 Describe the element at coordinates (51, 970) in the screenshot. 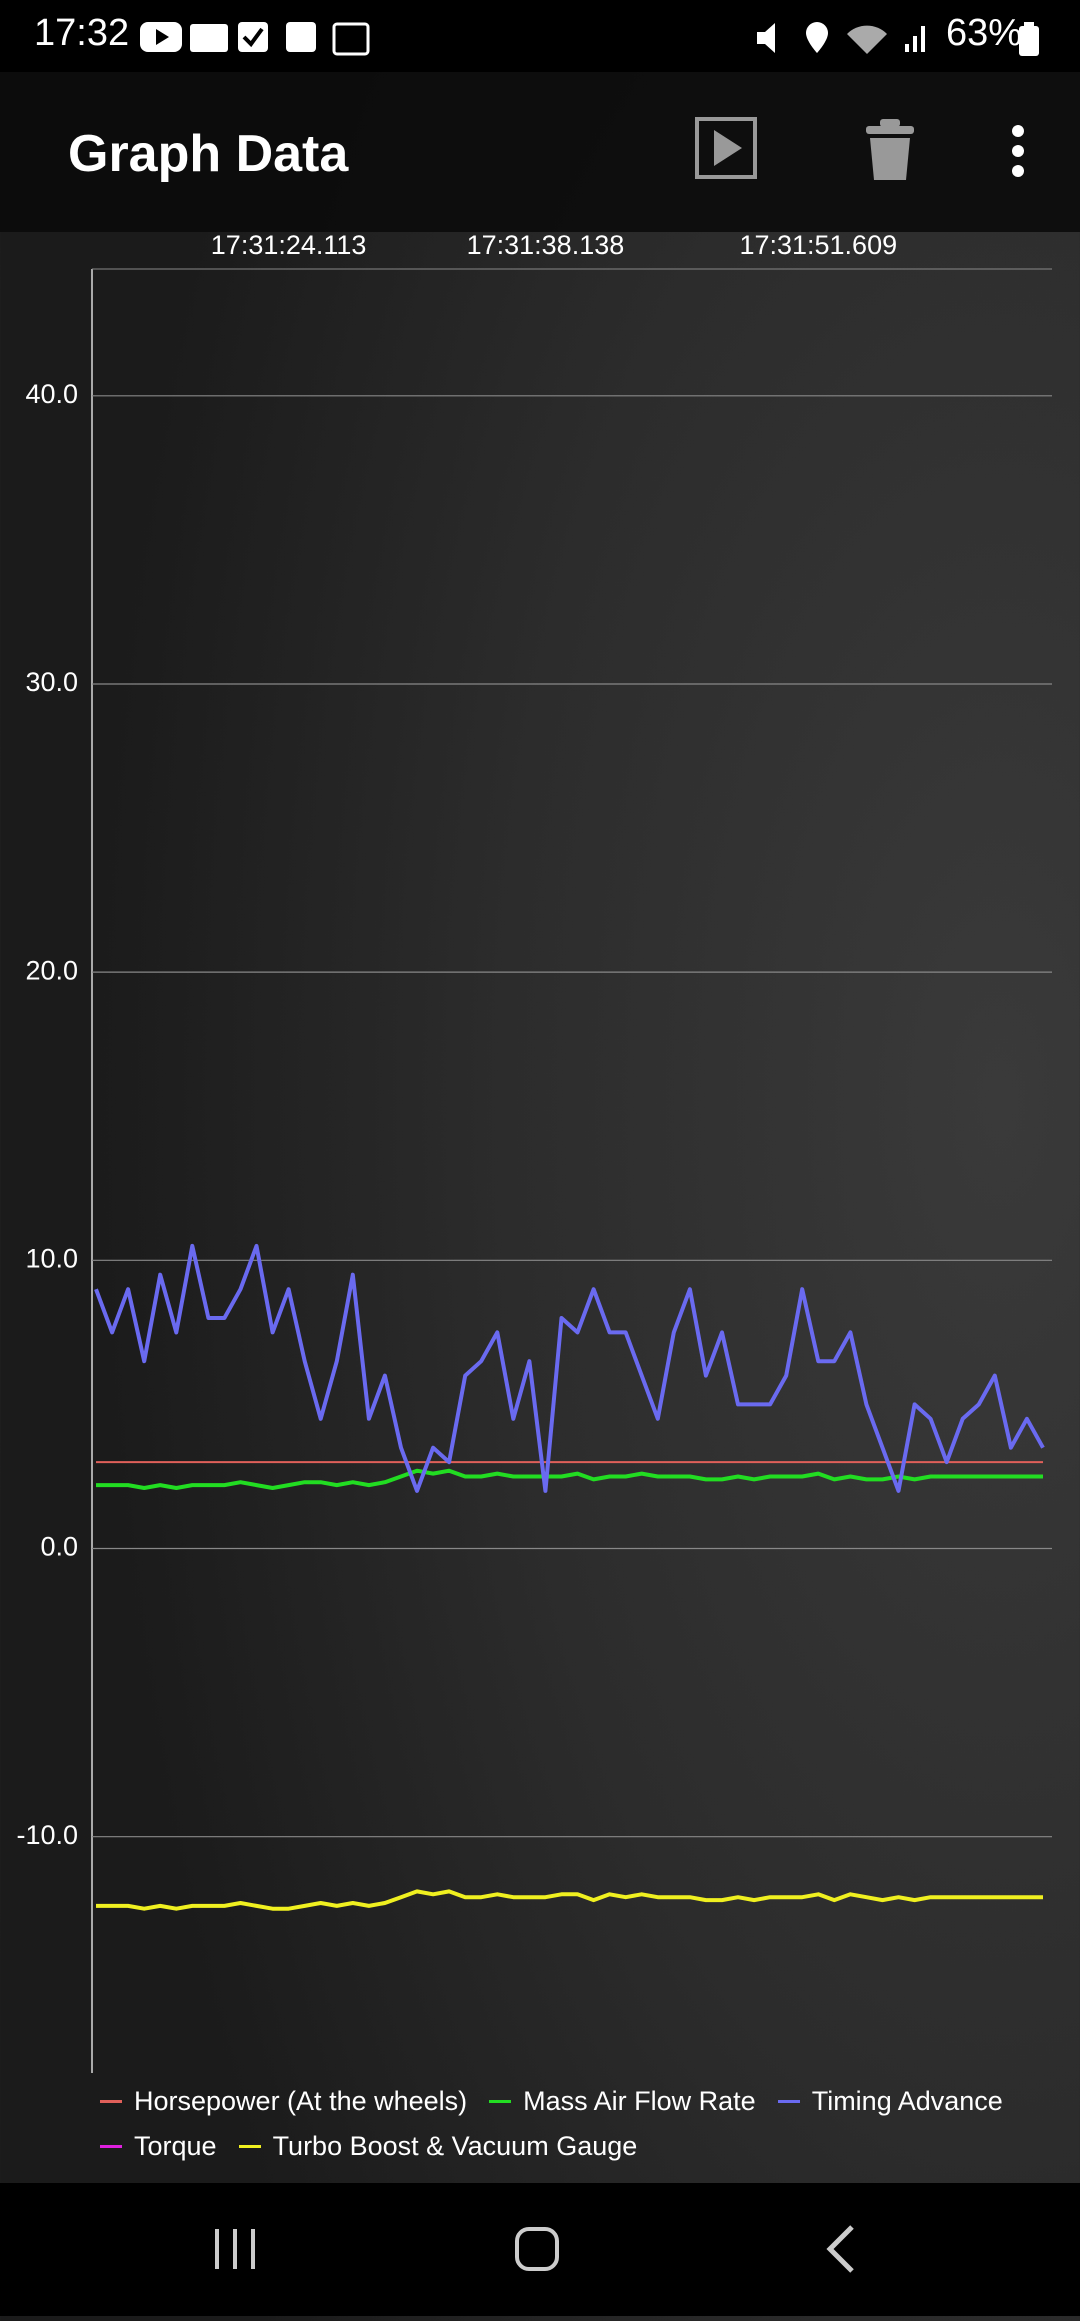

I see `y-tick-label: 20.0` at that location.